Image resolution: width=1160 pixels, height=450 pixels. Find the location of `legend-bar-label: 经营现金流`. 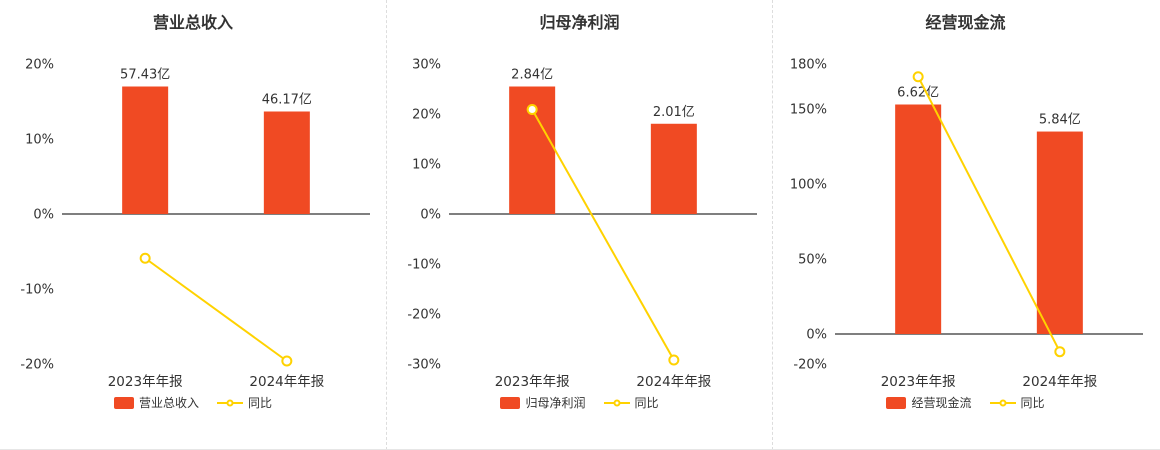

legend-bar-label: 经营现金流 is located at coordinates (941, 403).